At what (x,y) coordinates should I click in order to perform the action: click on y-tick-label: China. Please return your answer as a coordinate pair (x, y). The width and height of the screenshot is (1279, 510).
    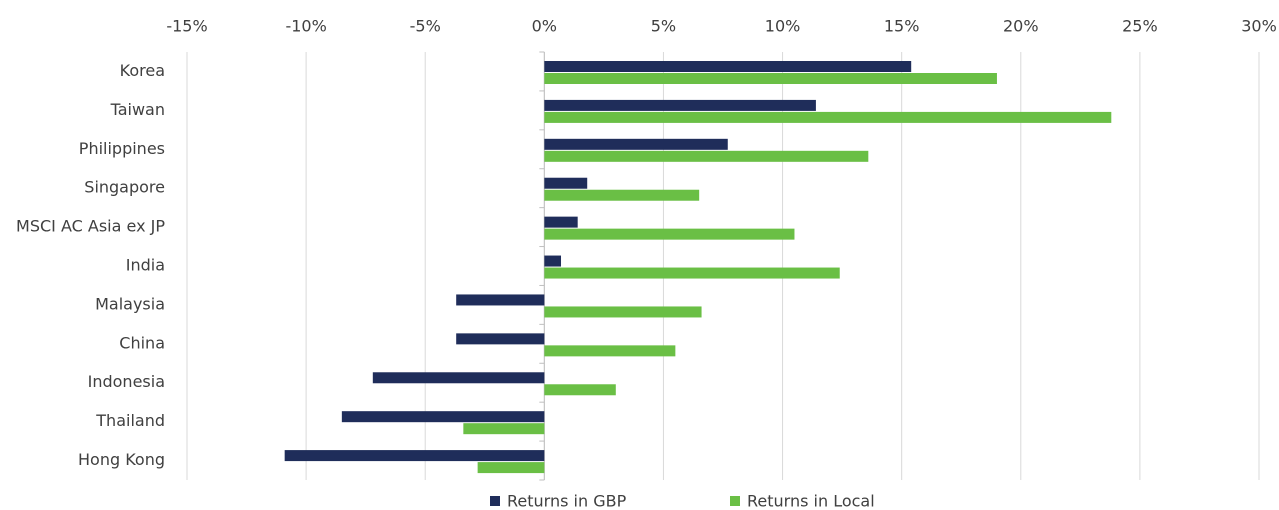
    Looking at the image, I should click on (142, 342).